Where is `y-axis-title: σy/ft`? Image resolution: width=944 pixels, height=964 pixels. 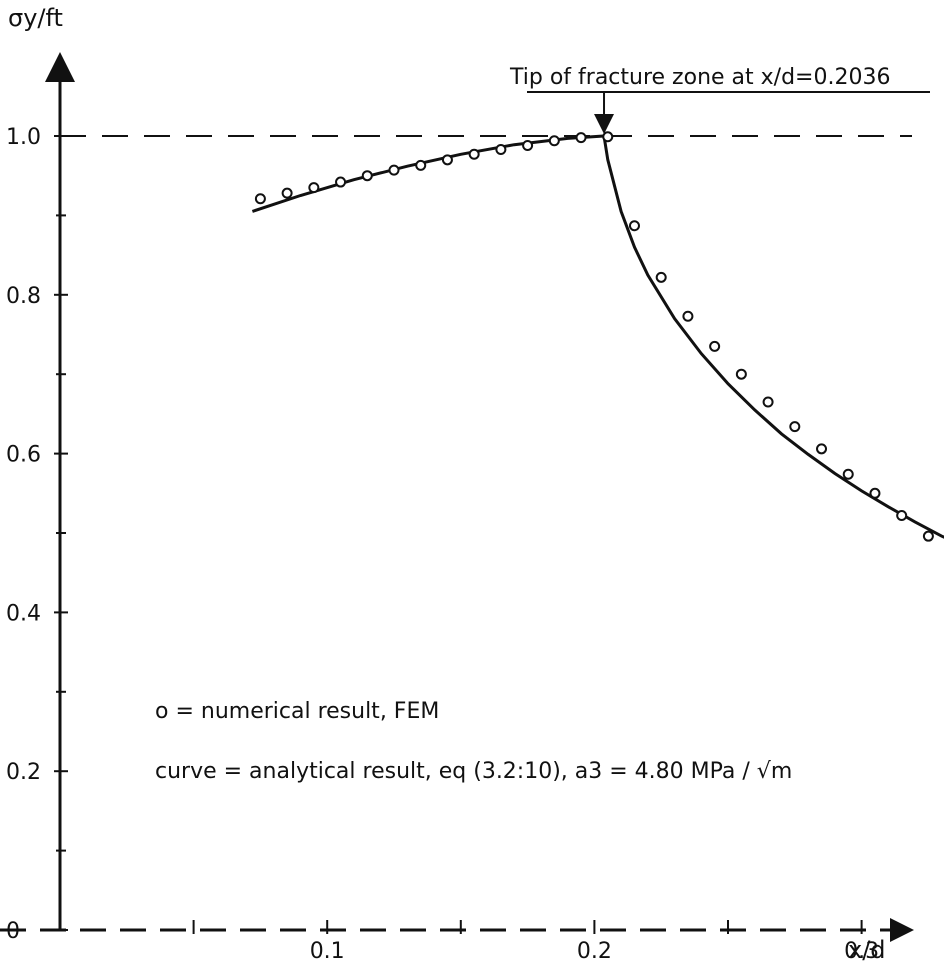 y-axis-title: σy/ft is located at coordinates (35, 18).